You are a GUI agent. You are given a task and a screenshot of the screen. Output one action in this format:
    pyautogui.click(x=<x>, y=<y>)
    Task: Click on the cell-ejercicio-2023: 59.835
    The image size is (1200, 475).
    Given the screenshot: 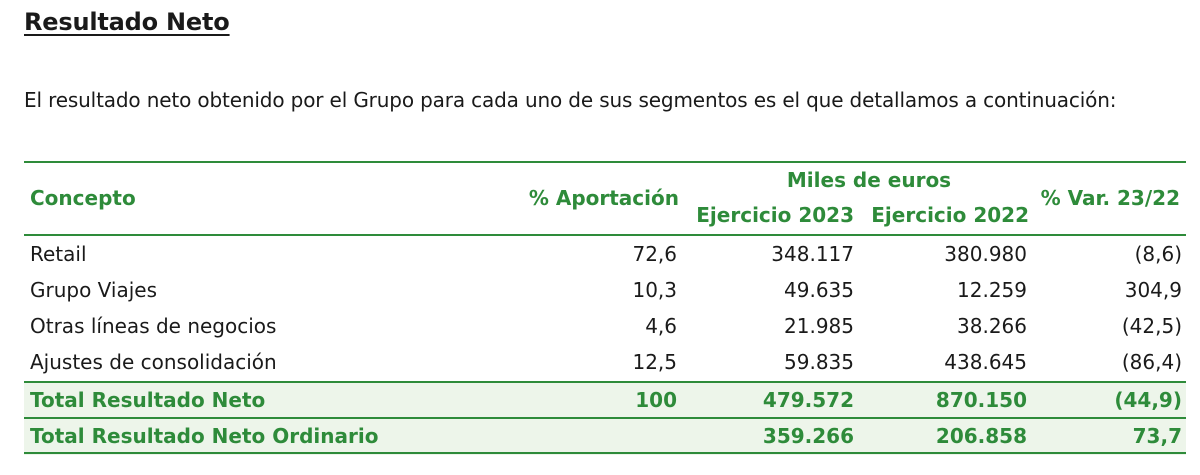 What is the action you would take?
    pyautogui.click(x=819, y=362)
    